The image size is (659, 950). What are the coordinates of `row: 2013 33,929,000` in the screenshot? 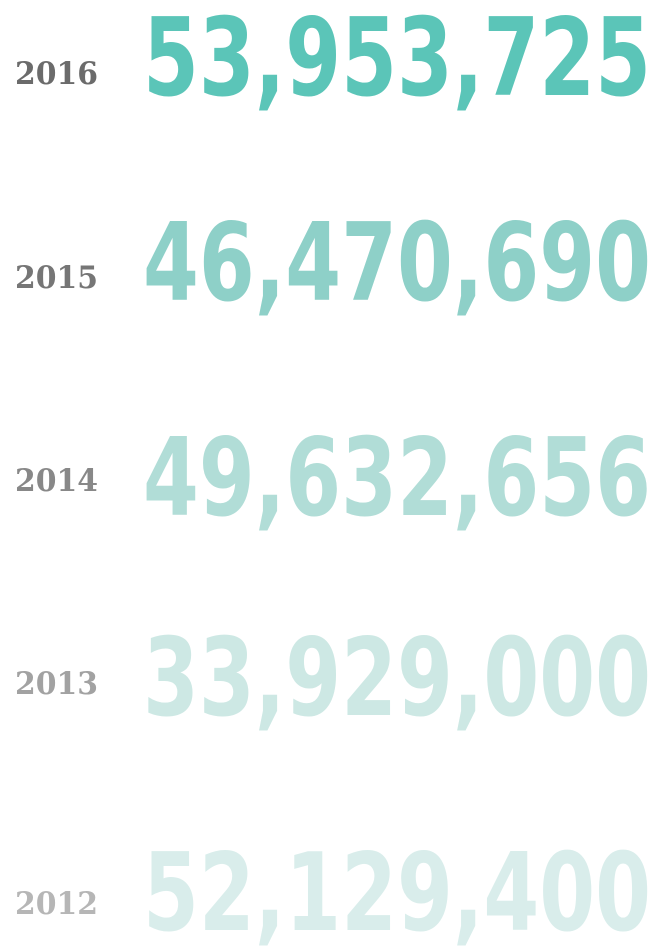 It's located at (333, 678).